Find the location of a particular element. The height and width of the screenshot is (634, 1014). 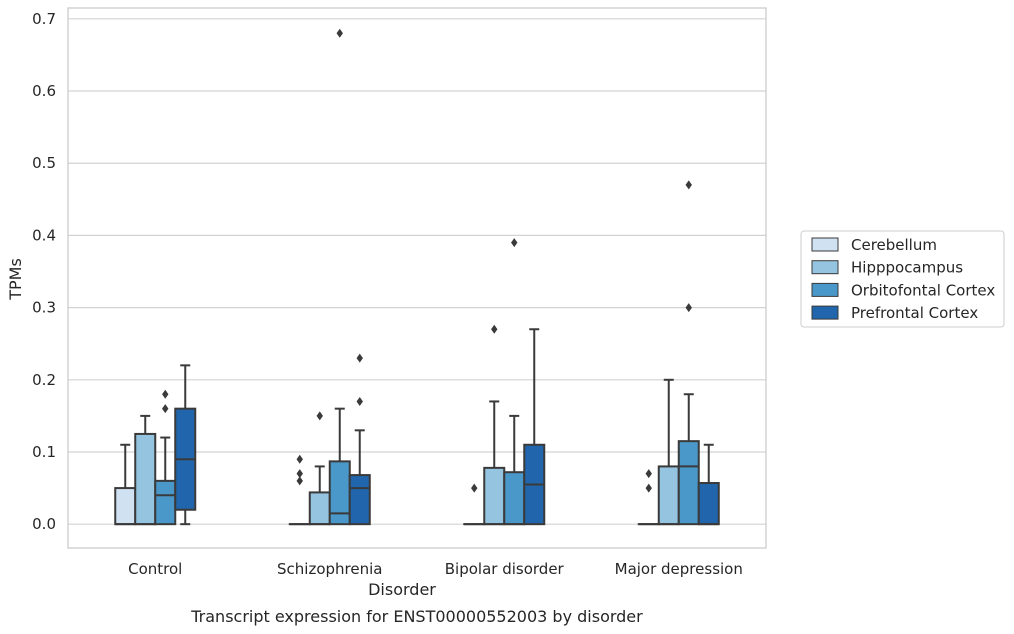

y-tick-label: 0.5 is located at coordinates (44, 163).